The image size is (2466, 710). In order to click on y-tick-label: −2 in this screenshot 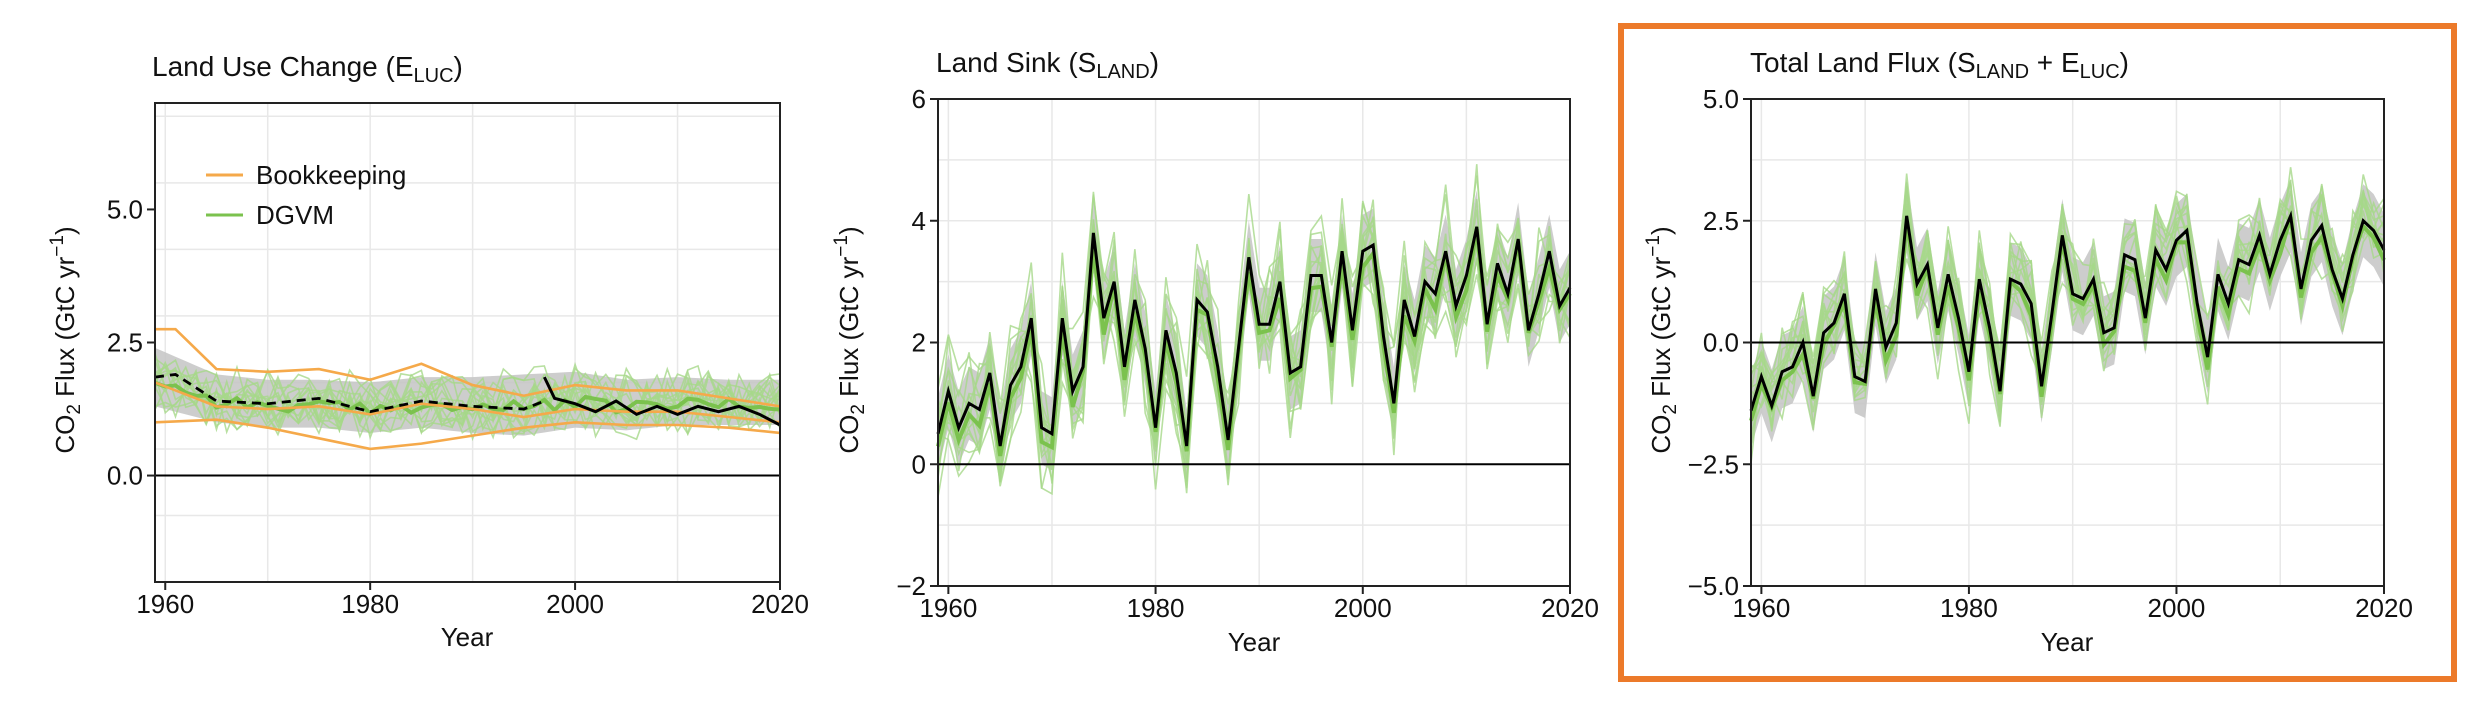, I will do `click(911, 586)`.